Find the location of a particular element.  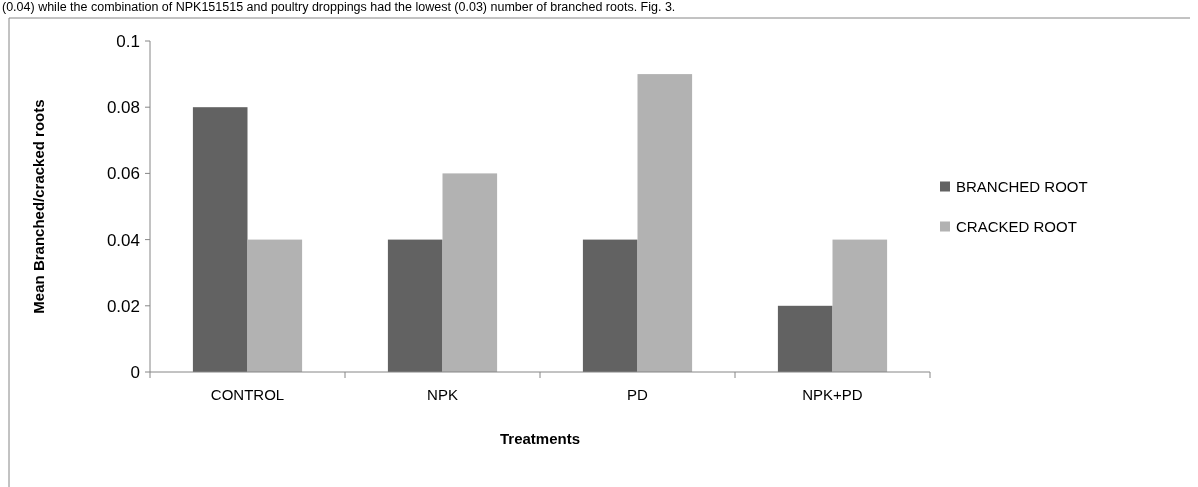

x-tick-label: CONTROL is located at coordinates (247, 394).